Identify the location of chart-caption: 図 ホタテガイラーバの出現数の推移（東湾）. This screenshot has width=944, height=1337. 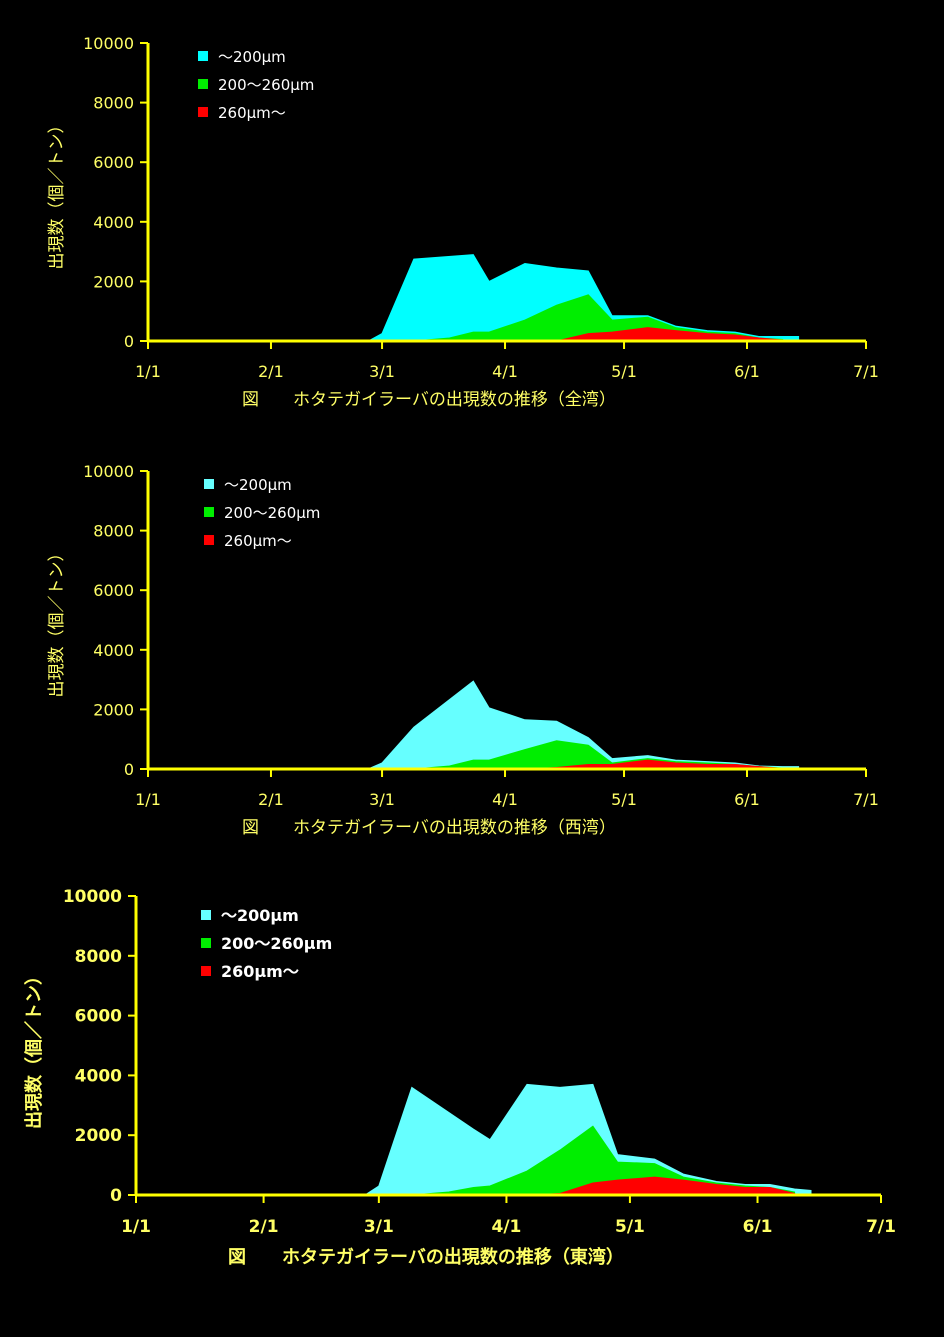
(426, 1257).